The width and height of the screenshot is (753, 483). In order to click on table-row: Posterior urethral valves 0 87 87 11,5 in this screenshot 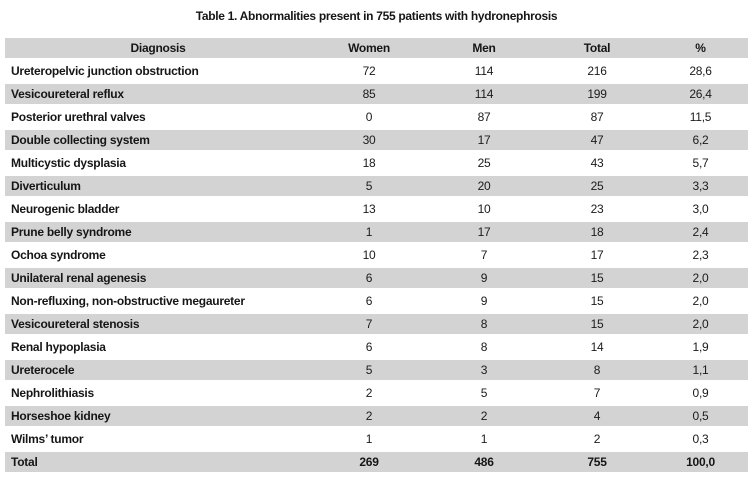, I will do `click(376, 117)`.